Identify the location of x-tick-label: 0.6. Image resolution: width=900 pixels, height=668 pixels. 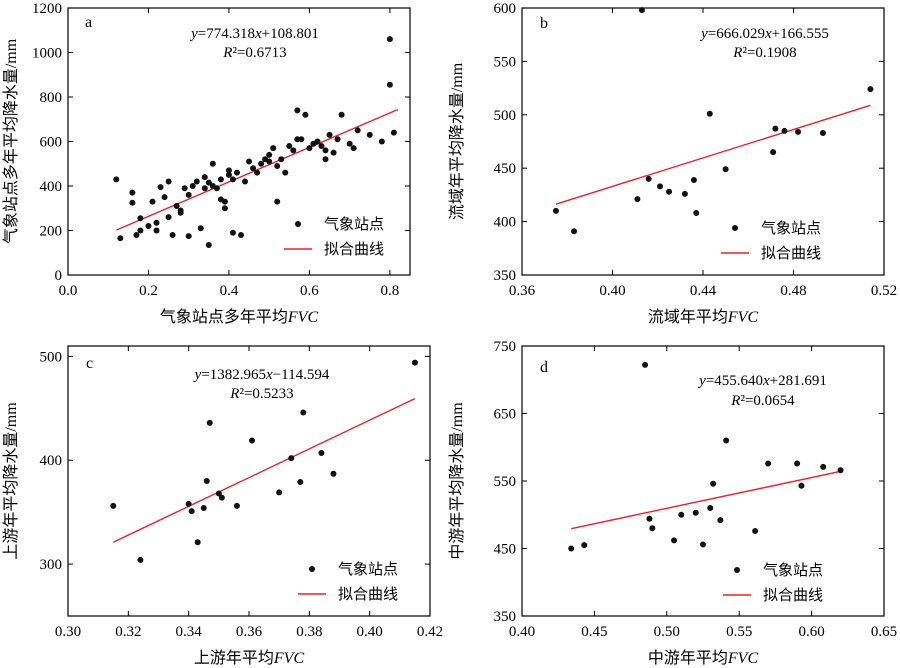
(309, 291).